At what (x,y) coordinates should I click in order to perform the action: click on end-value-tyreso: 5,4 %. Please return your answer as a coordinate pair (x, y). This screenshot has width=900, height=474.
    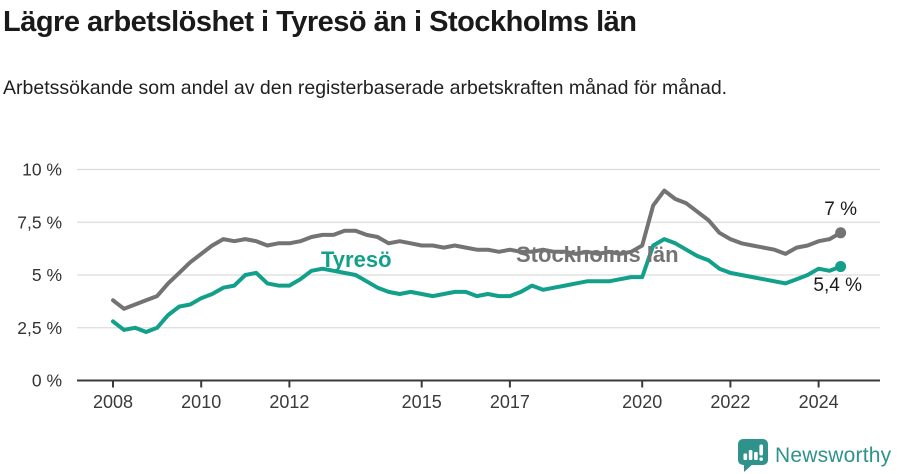
    Looking at the image, I should click on (837, 285).